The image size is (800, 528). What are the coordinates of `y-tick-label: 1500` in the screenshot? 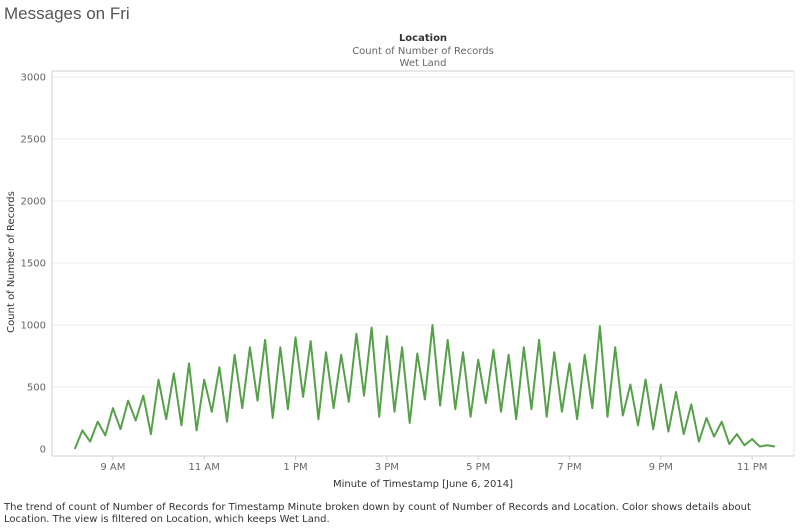 It's located at (33, 264).